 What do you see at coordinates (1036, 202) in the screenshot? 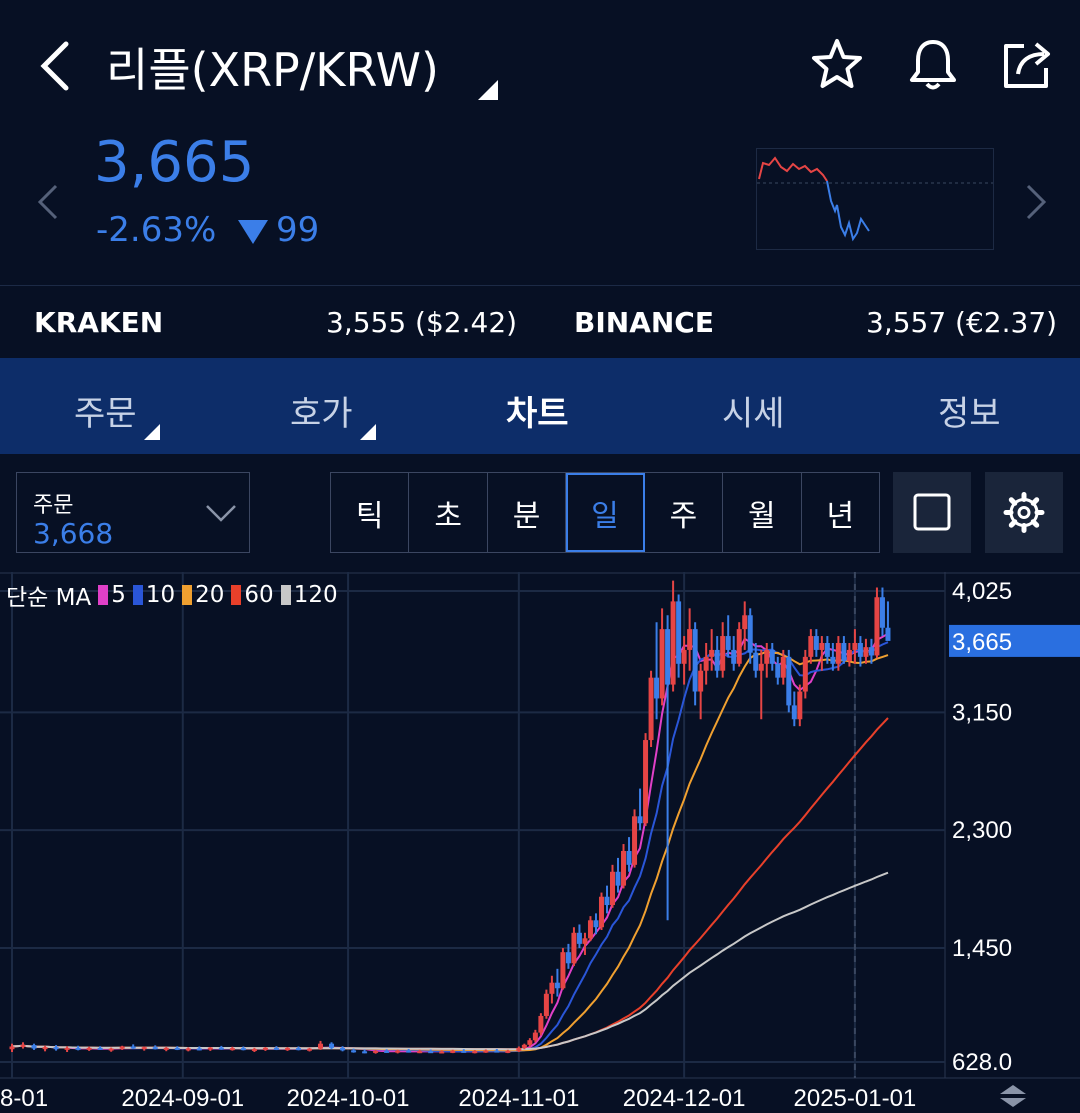
I see `chevron-right-icon` at bounding box center [1036, 202].